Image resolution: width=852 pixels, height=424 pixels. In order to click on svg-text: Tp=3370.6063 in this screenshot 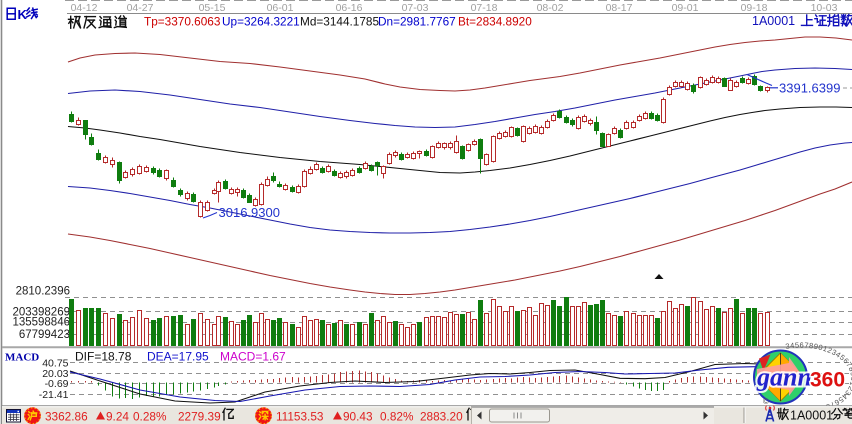, I will do `click(182, 22)`.